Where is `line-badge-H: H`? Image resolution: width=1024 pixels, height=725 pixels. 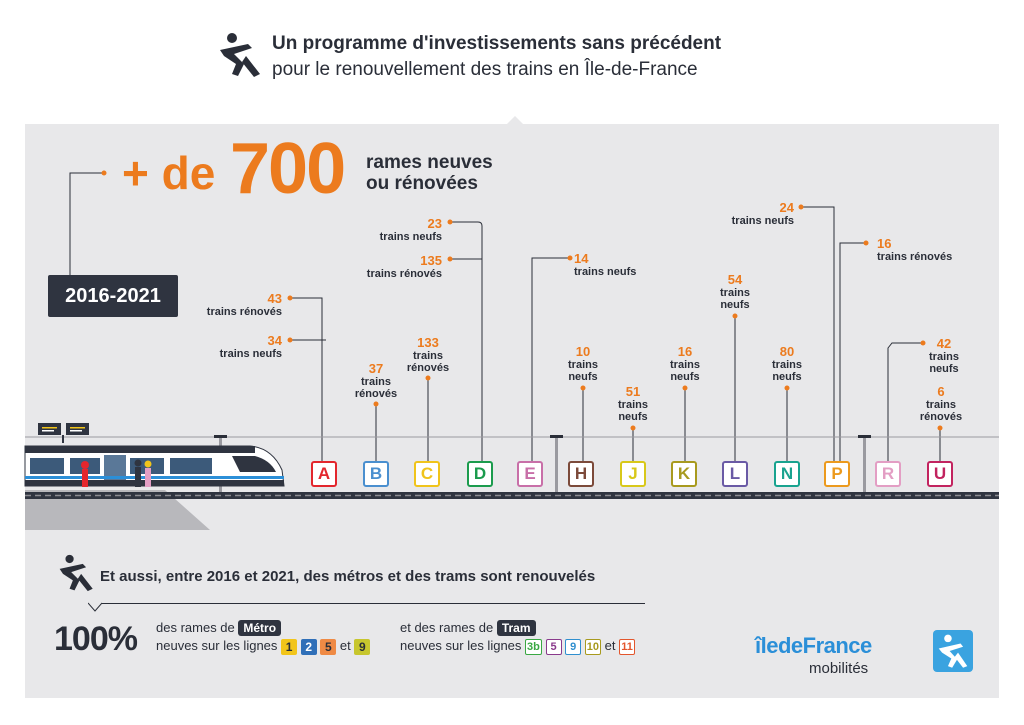 line-badge-H: H is located at coordinates (581, 474).